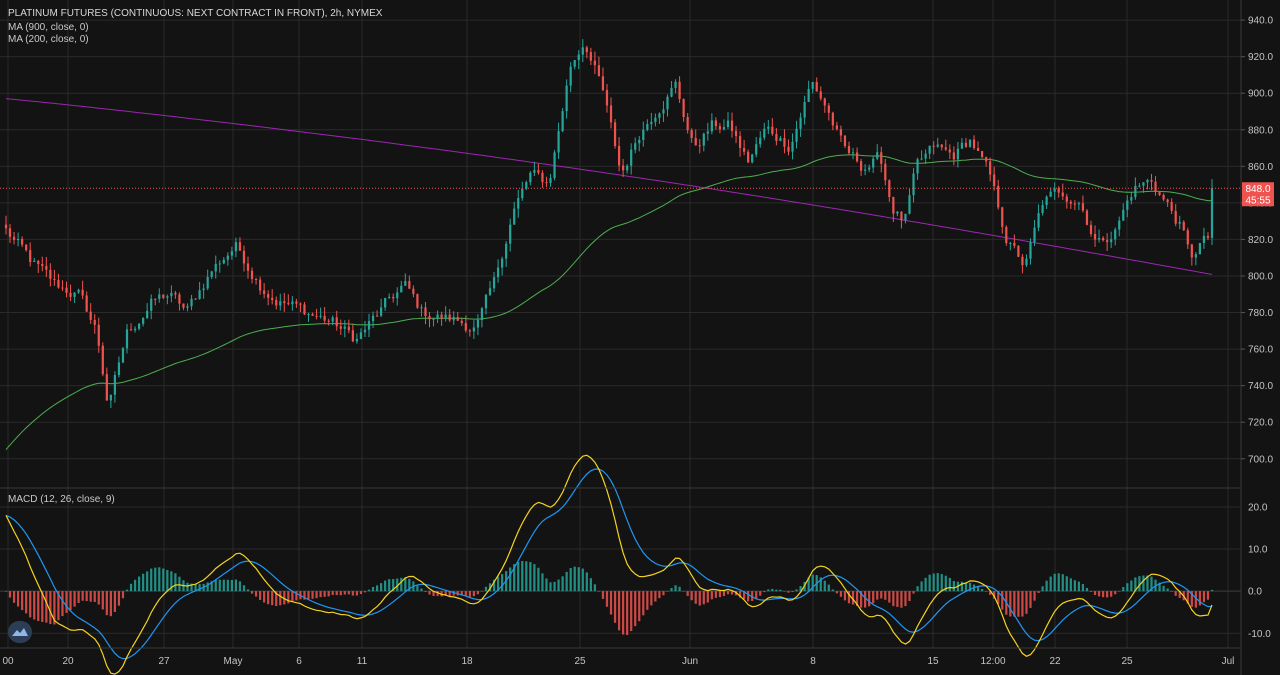 This screenshot has height=675, width=1280. I want to click on ma-900-legend: MA (900, close, 0), so click(48, 27).